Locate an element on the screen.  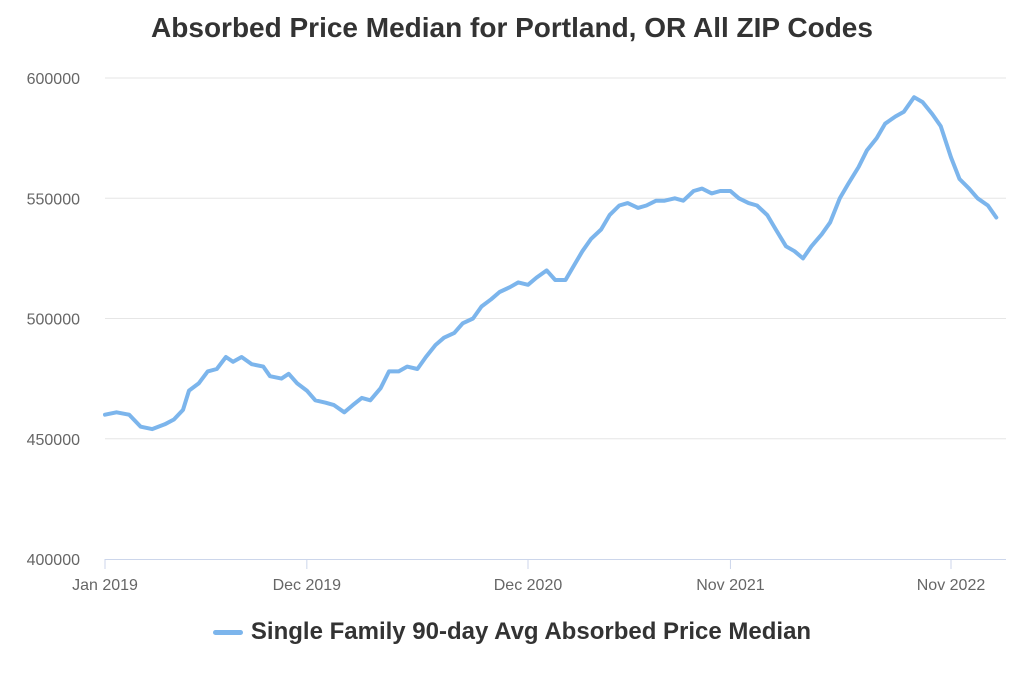
x-tick-label: Dec 2020 is located at coordinates (528, 585).